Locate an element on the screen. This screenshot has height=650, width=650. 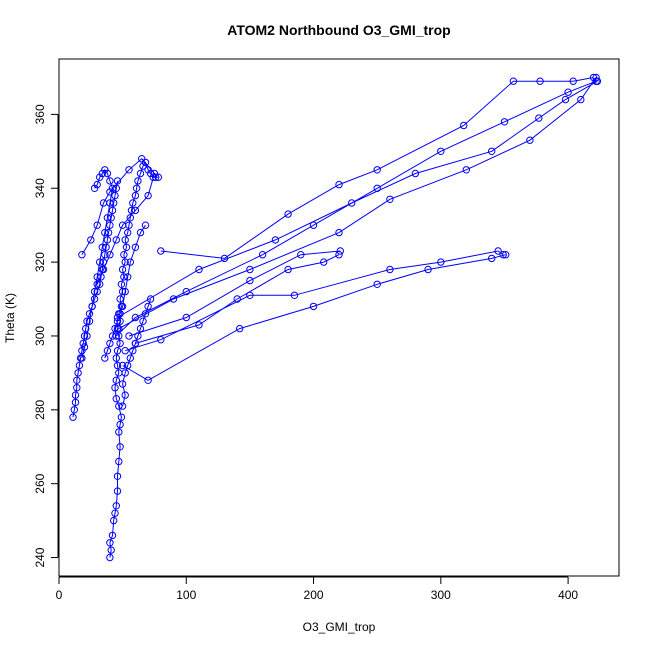
y-tick-label: 320 is located at coordinates (40, 262).